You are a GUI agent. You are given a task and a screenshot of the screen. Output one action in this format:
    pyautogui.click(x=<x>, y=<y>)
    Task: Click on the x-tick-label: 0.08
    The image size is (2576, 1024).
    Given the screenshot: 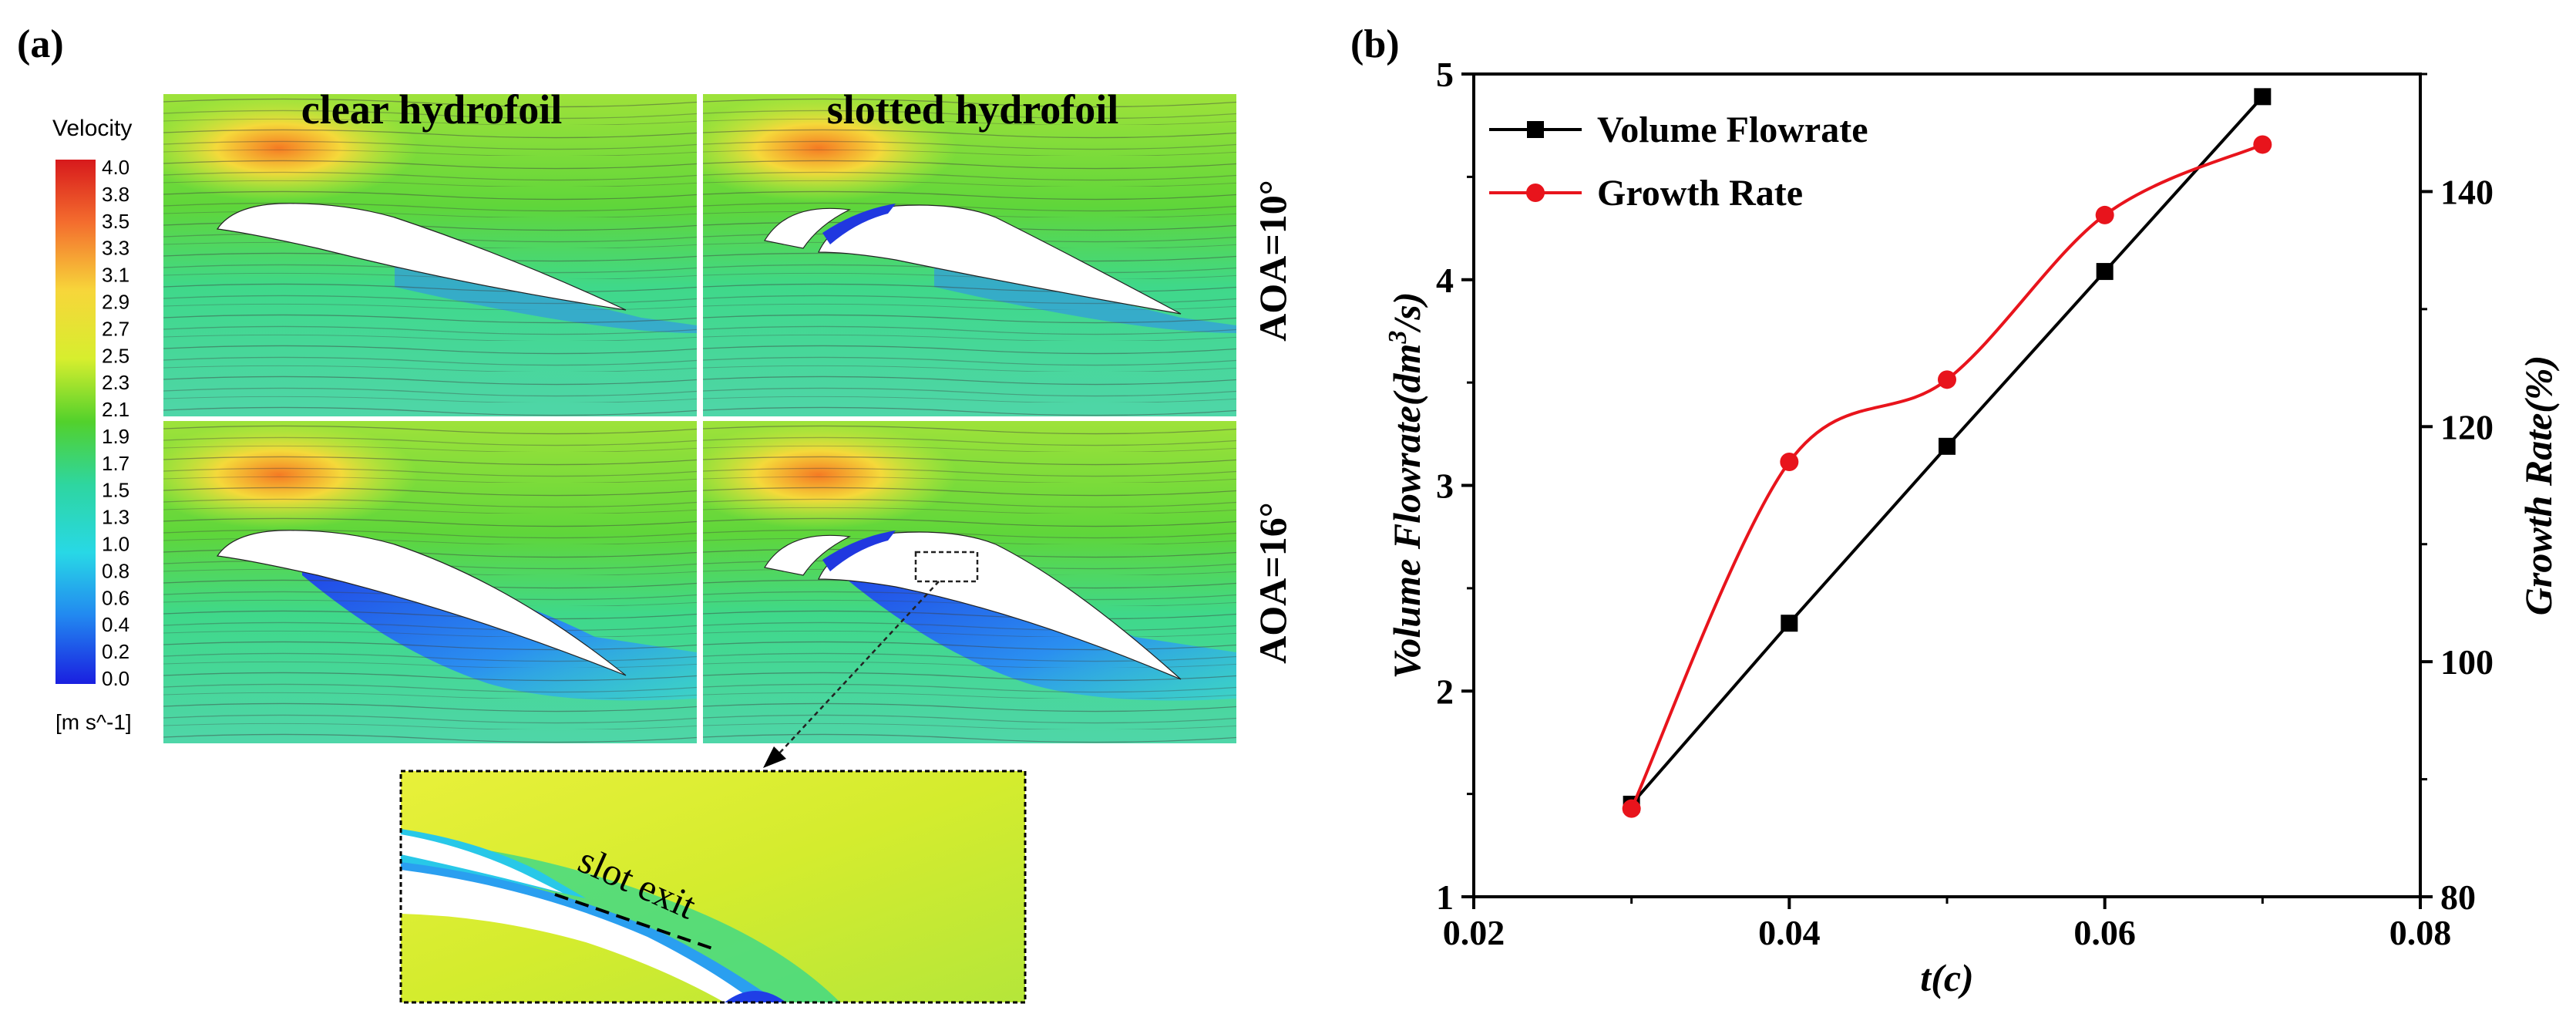 What is the action you would take?
    pyautogui.click(x=2420, y=932)
    